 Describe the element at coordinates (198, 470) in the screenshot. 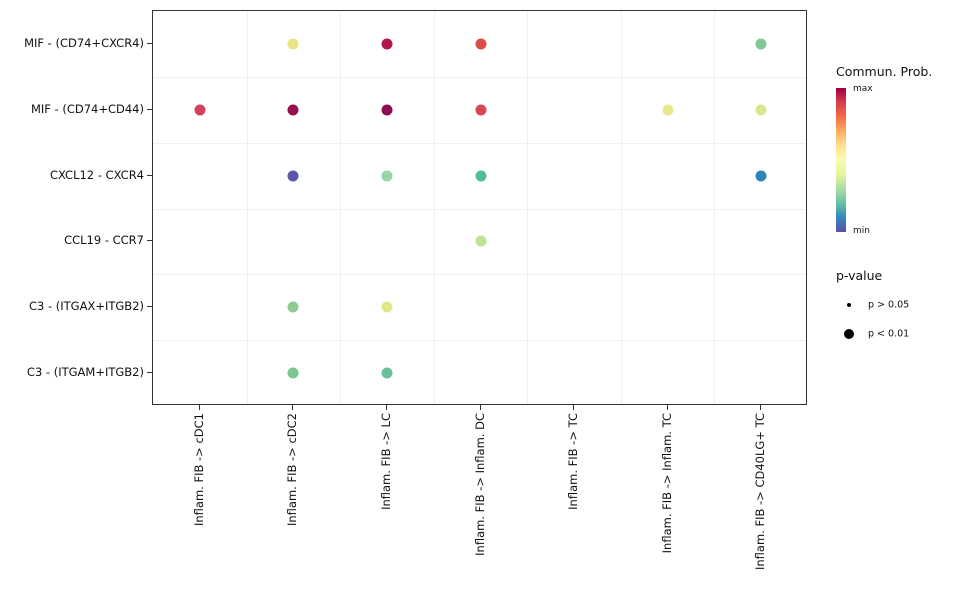

I see `x-axis-label: Inflam. FIB -> cDC1` at that location.